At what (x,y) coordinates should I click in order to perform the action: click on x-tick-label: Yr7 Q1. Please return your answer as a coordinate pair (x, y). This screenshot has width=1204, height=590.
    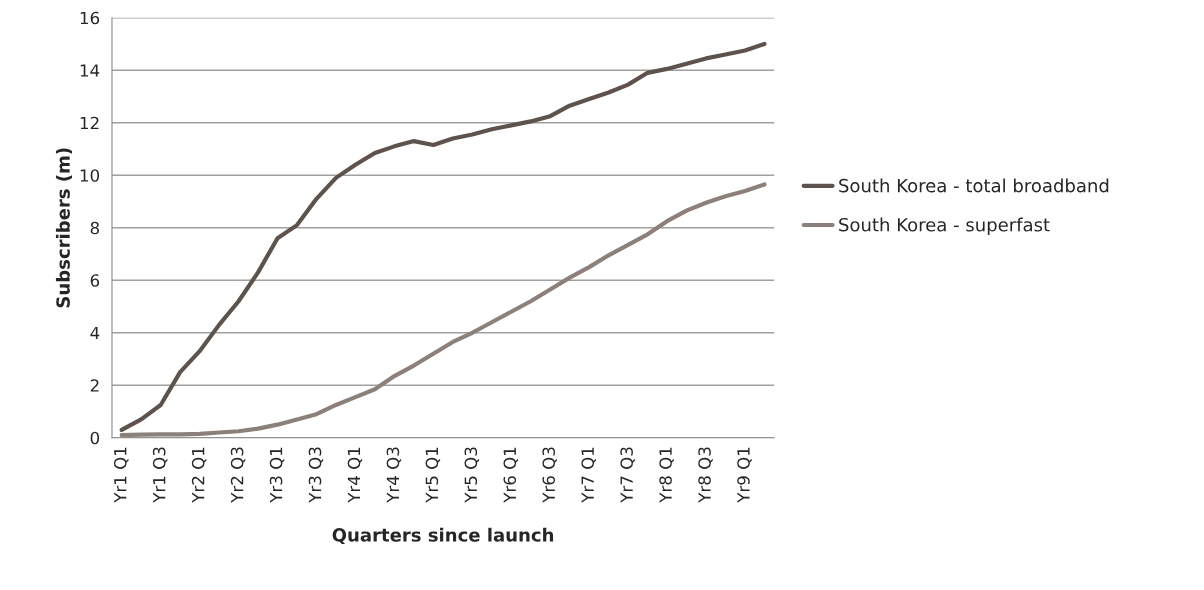
    Looking at the image, I should click on (588, 475).